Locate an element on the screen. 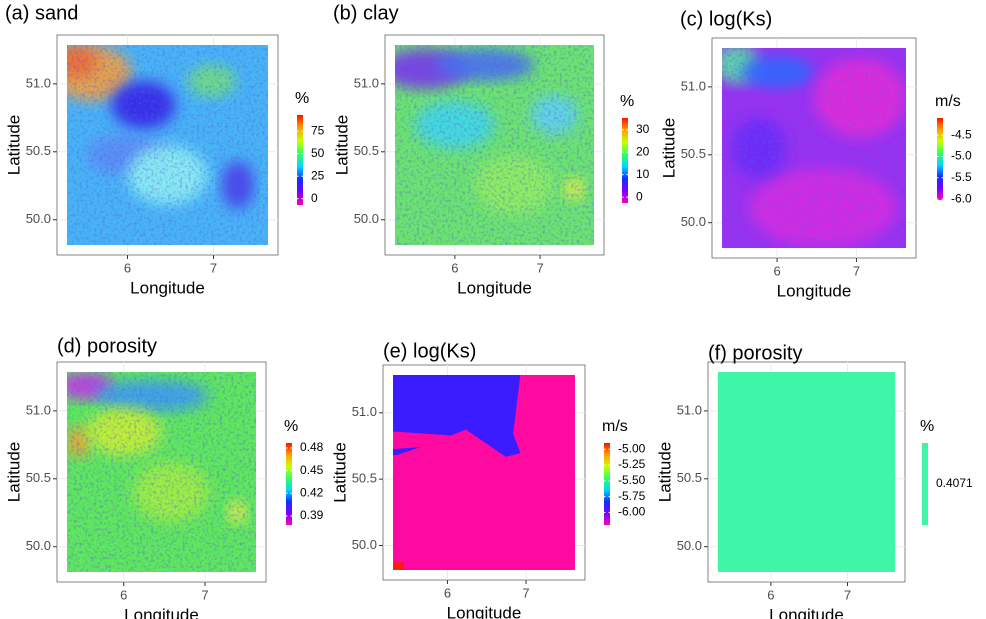 The height and width of the screenshot is (619, 986). colorbar-label: 0.42 is located at coordinates (312, 492).